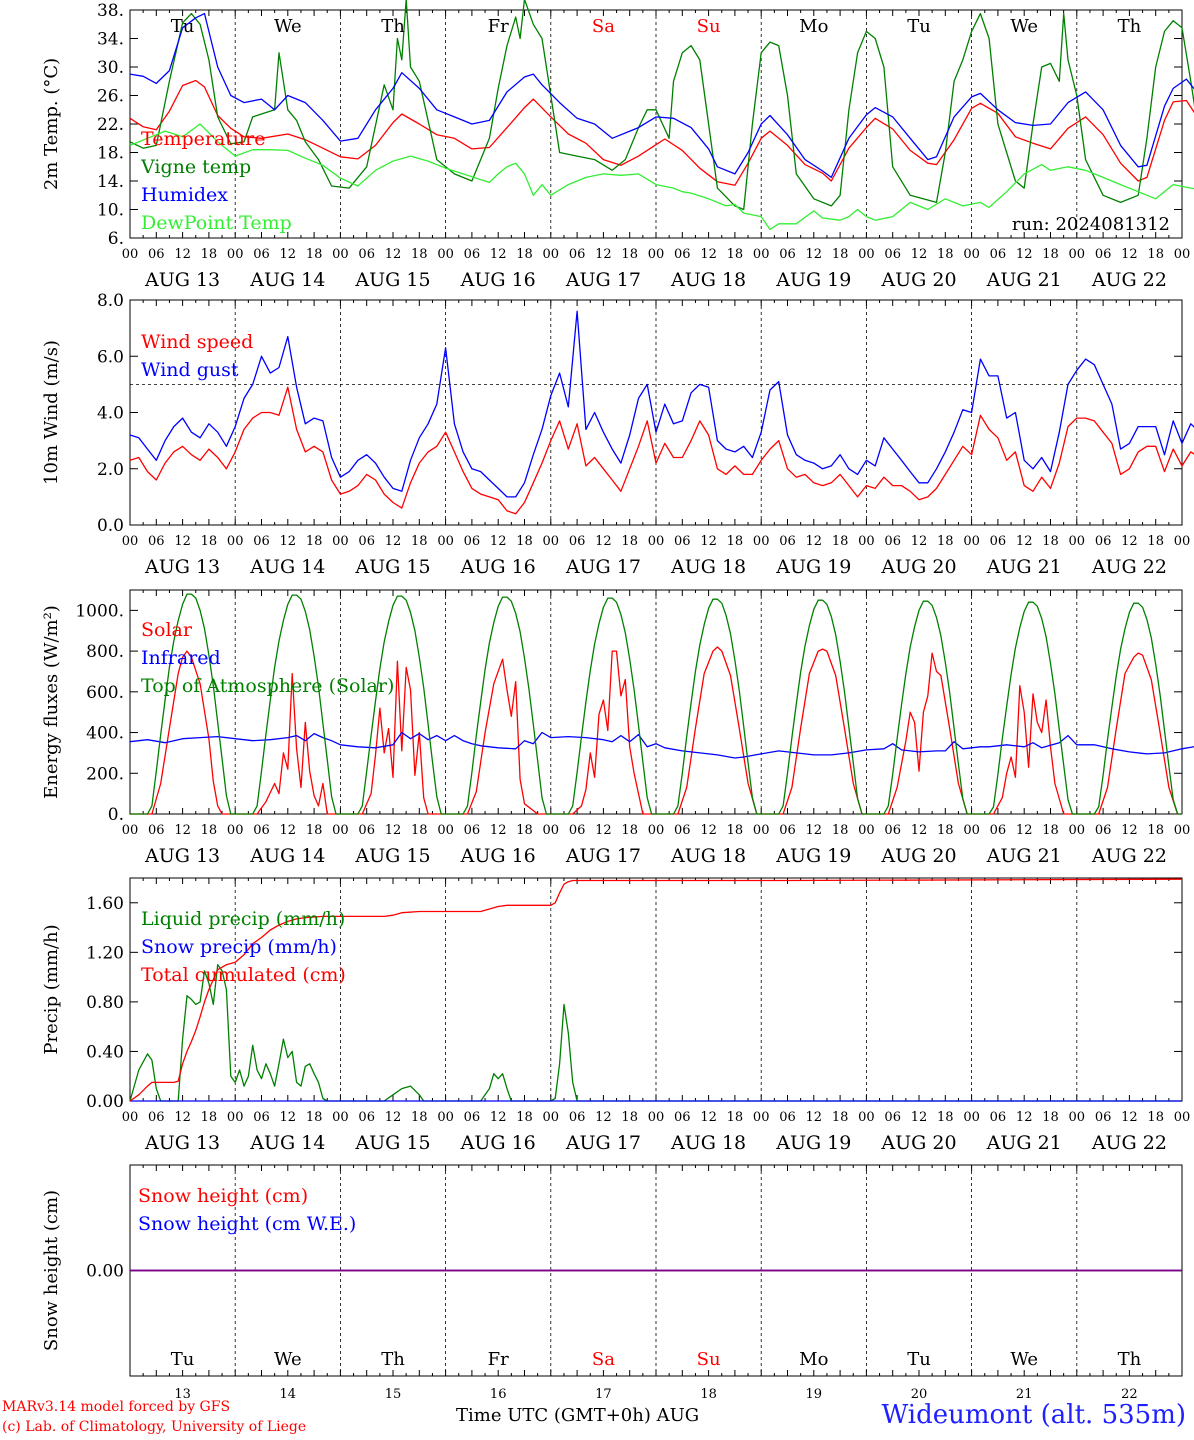  Describe the element at coordinates (110, 211) in the screenshot. I see `y-tick-label: 10.` at that location.